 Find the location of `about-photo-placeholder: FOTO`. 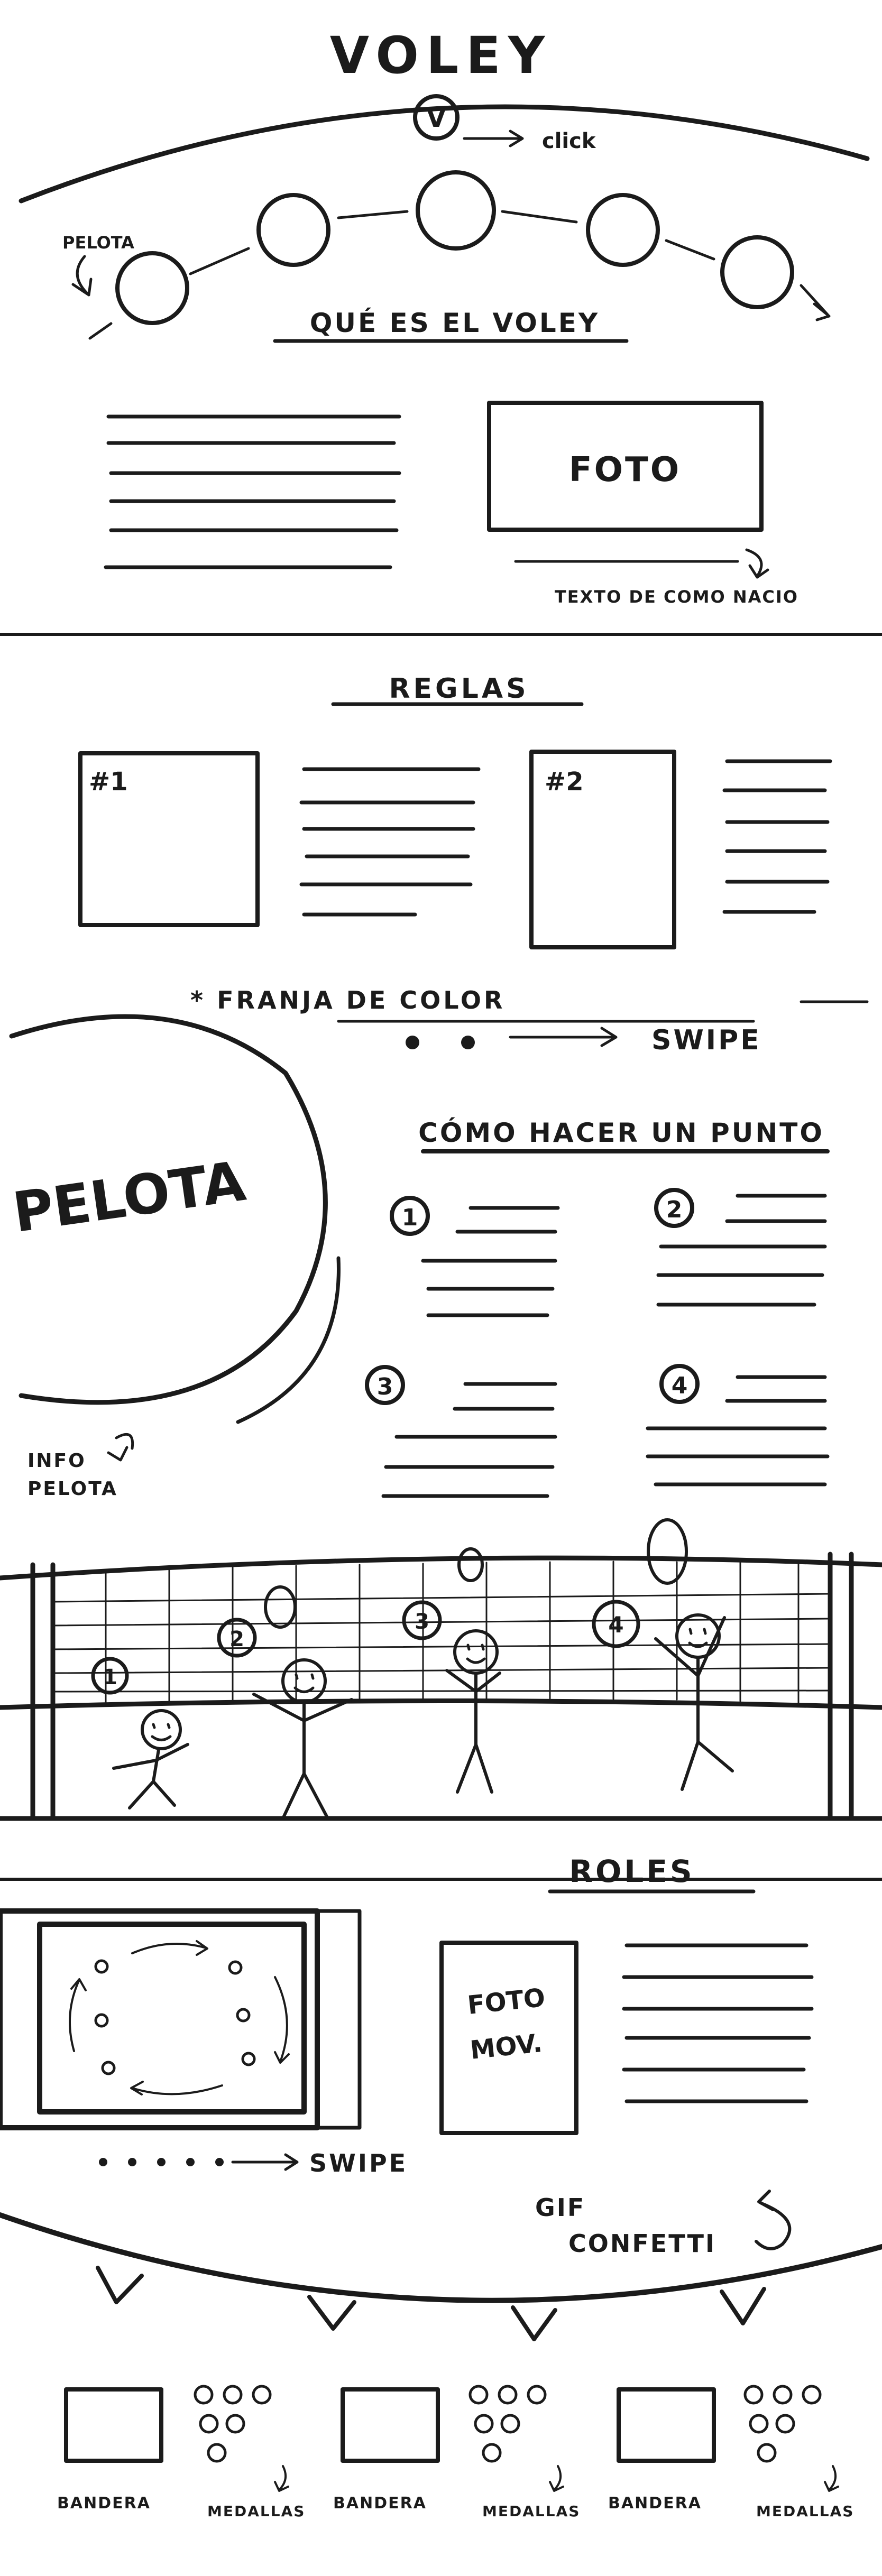

about-photo-placeholder: FOTO is located at coordinates (626, 466).